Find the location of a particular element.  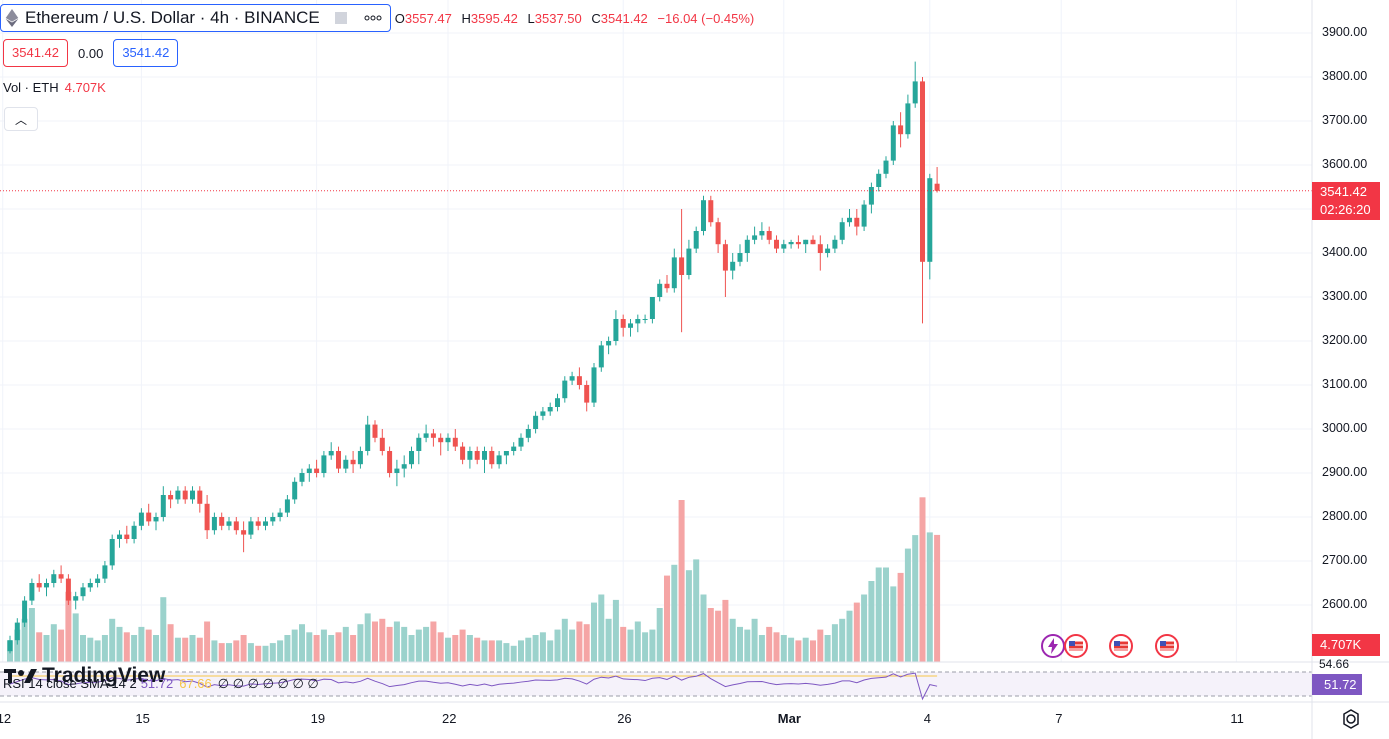

price-axis-label: 3800.00 is located at coordinates (1345, 76).